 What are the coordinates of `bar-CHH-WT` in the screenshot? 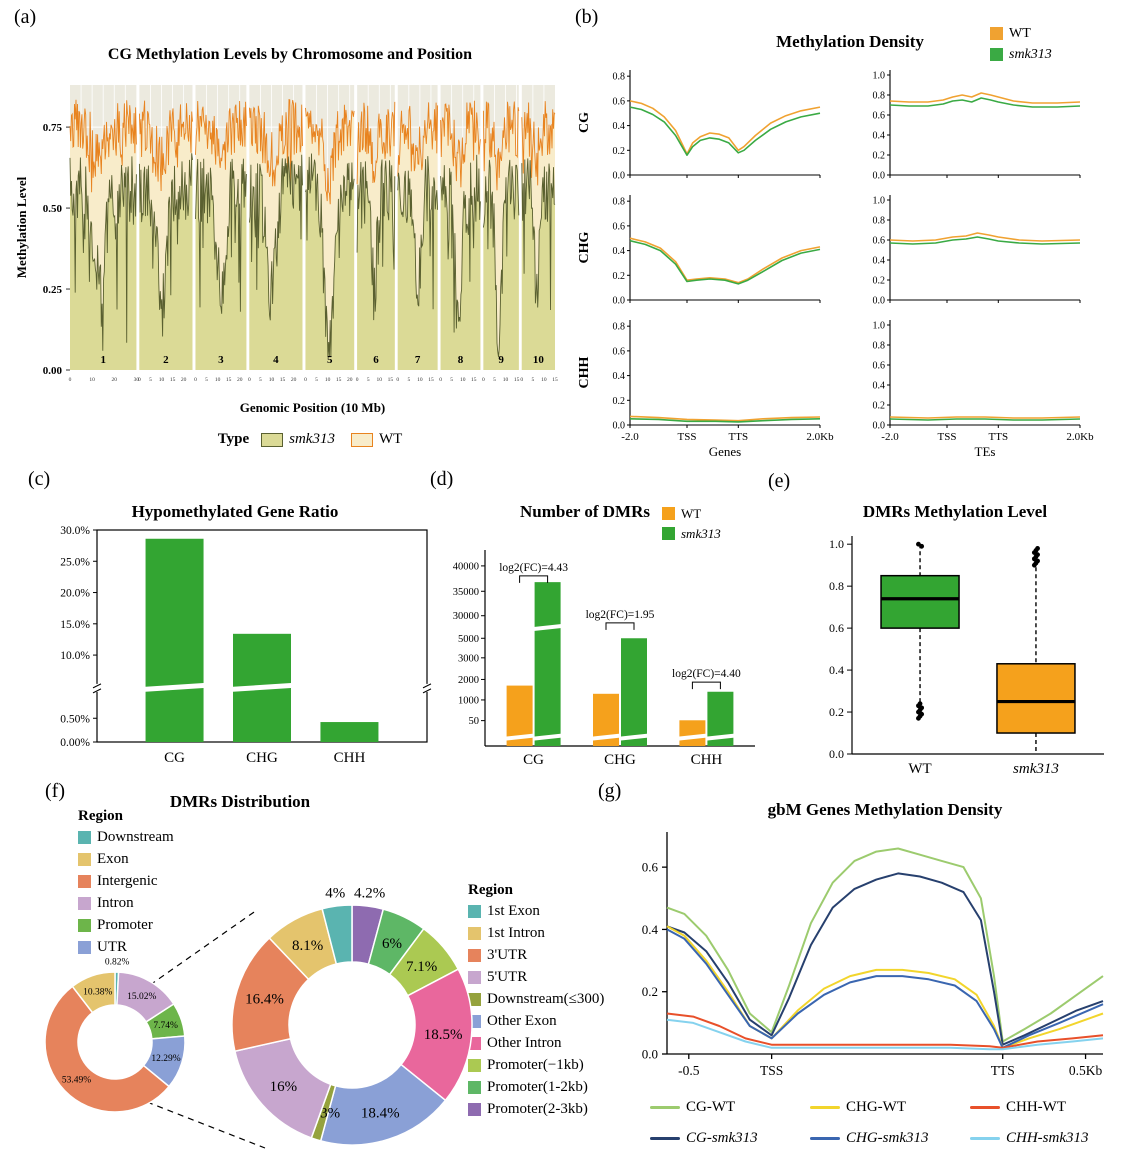 It's located at (692, 733).